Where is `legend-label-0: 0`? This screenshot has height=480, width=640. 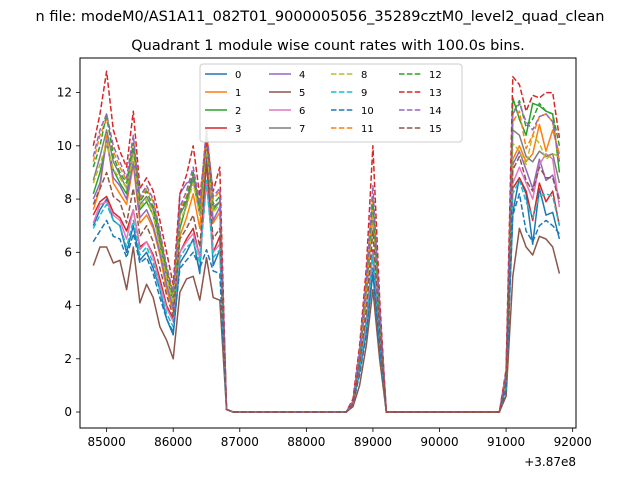
legend-label-0: 0 is located at coordinates (238, 75).